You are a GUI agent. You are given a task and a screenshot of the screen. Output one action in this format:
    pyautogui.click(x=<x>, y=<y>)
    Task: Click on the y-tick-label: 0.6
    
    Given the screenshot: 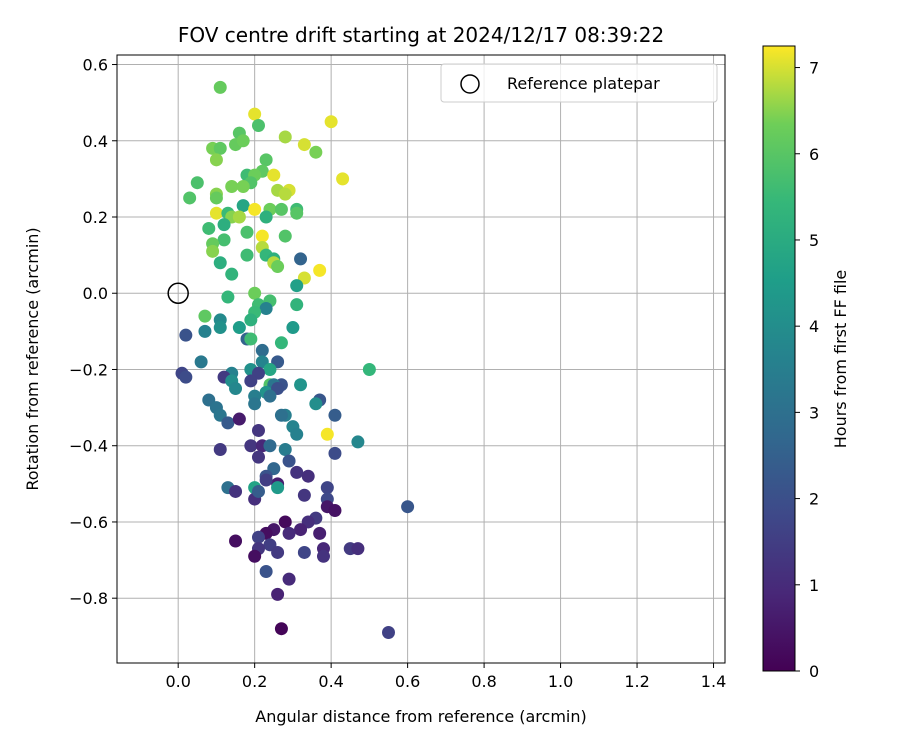 What is the action you would take?
    pyautogui.click(x=95, y=65)
    